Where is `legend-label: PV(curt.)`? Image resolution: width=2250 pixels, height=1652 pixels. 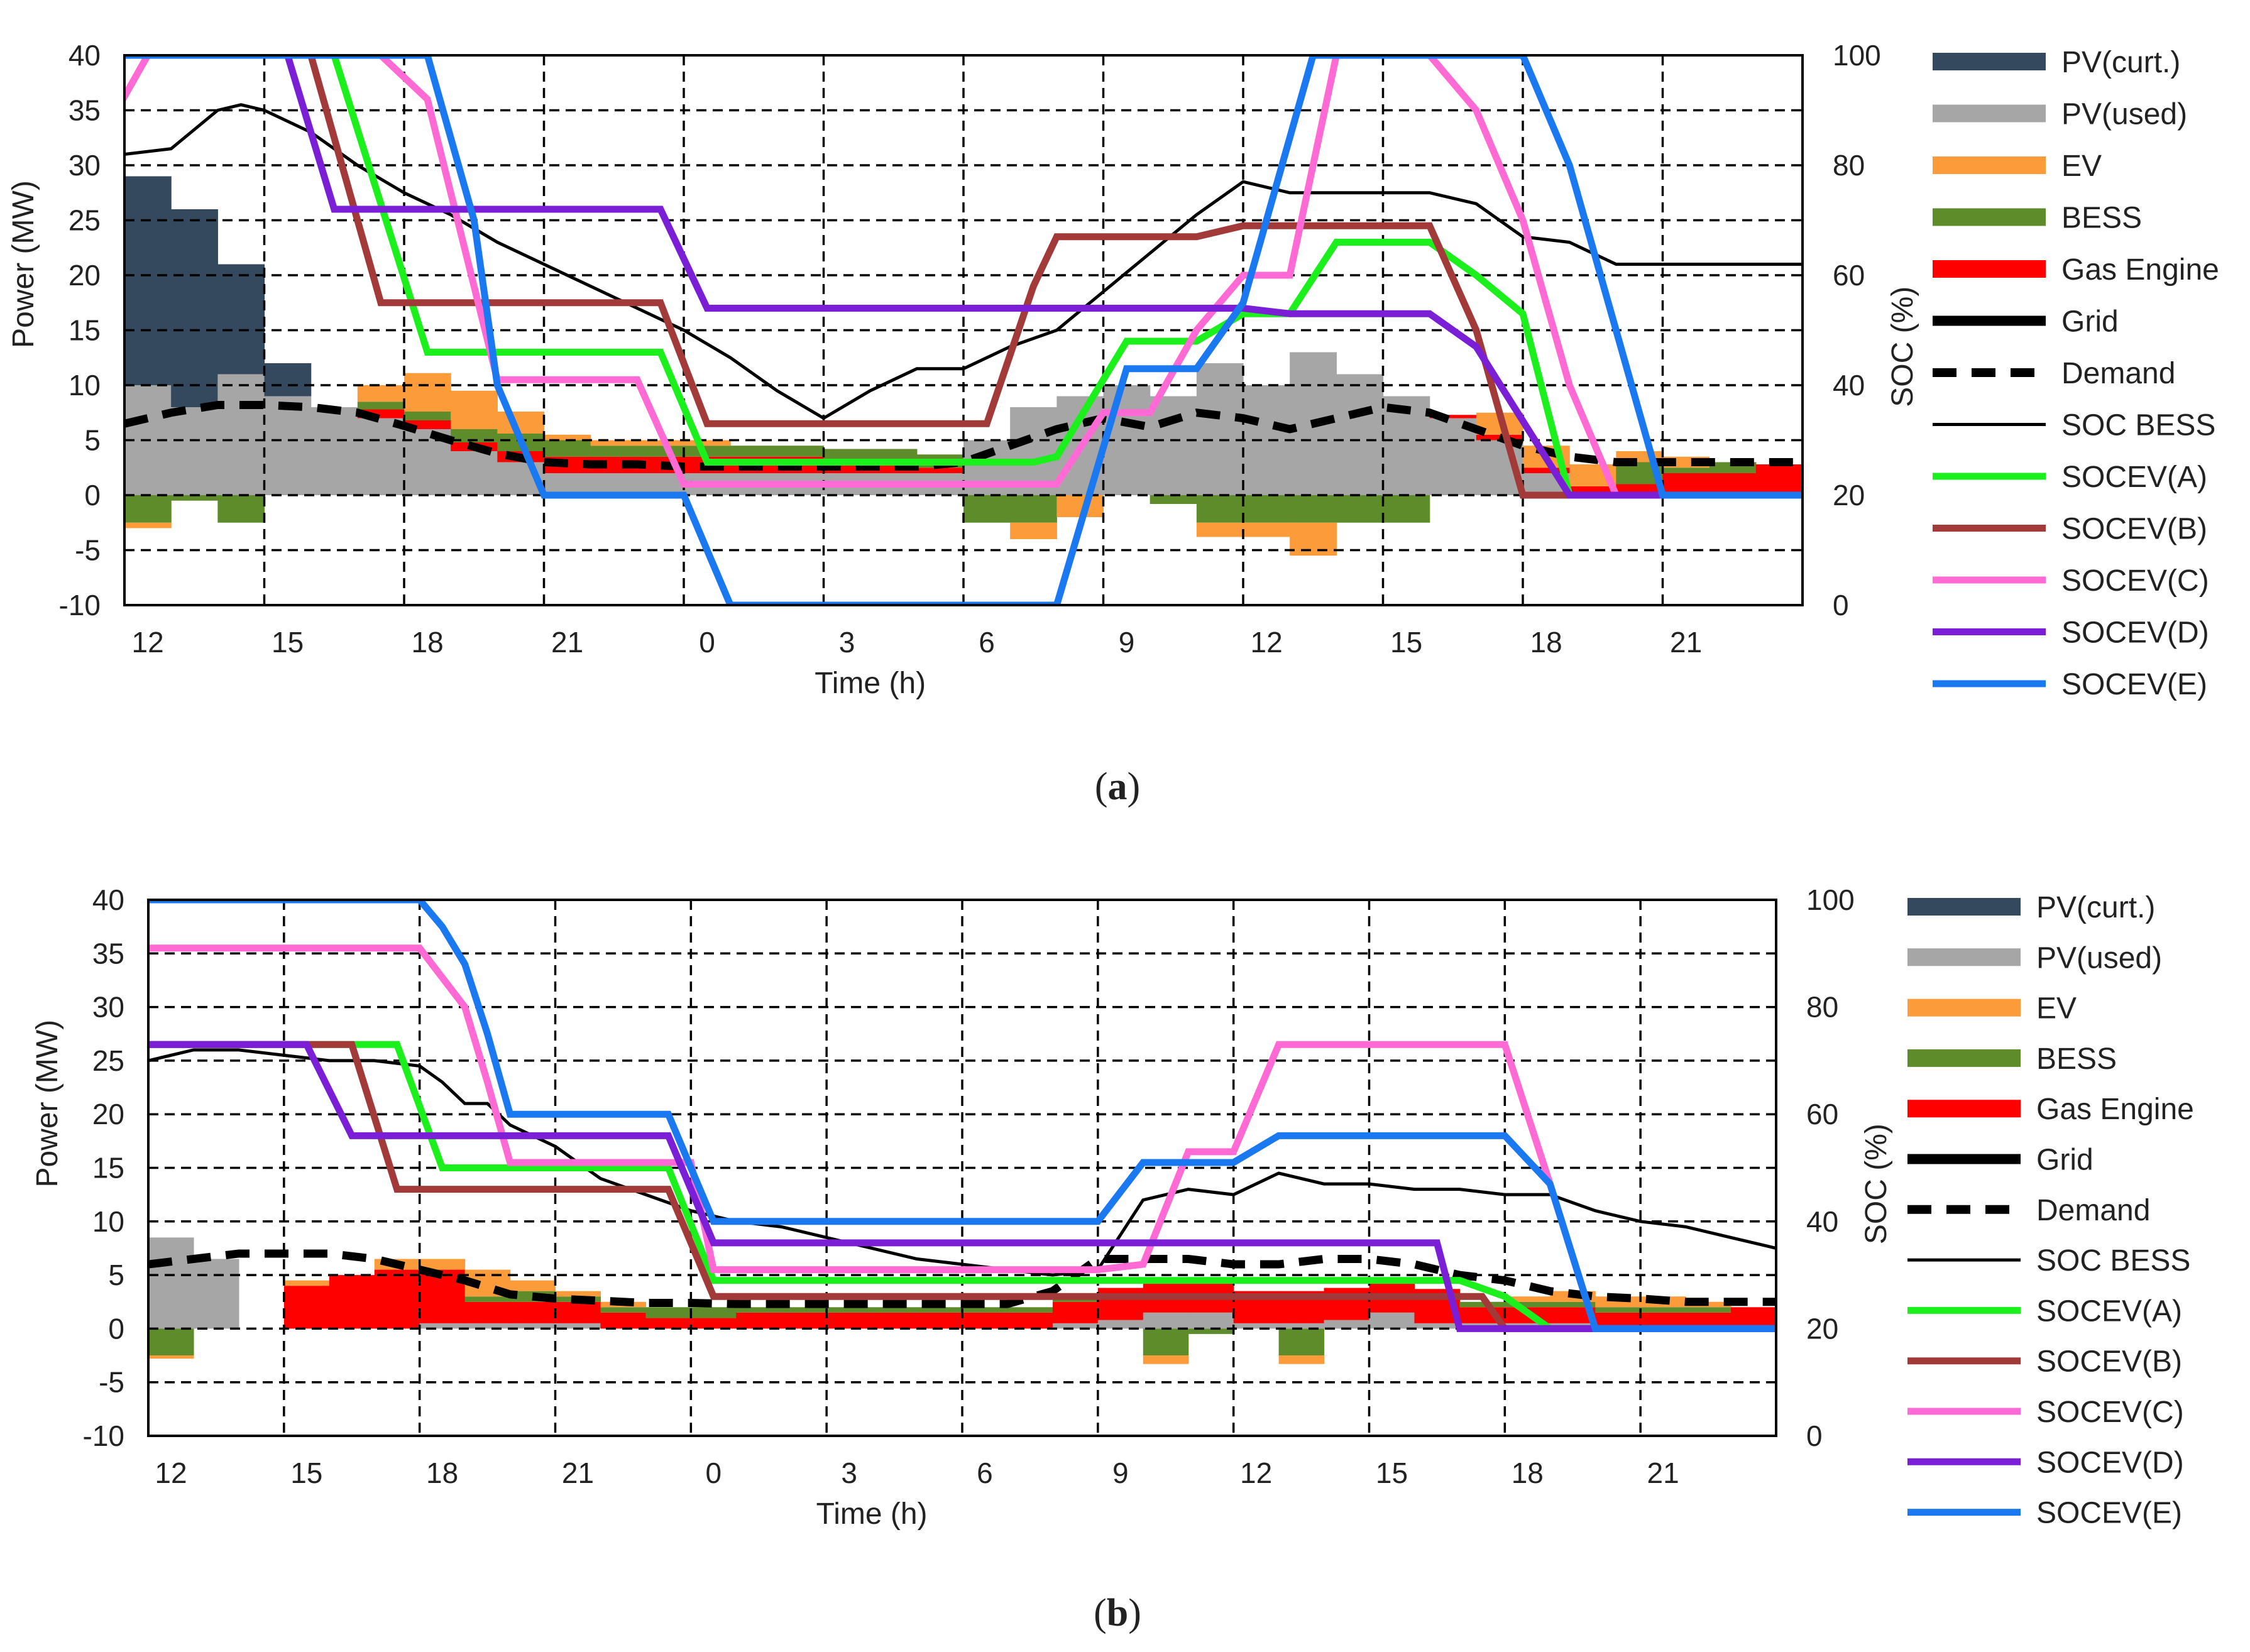 legend-label: PV(curt.) is located at coordinates (2095, 907).